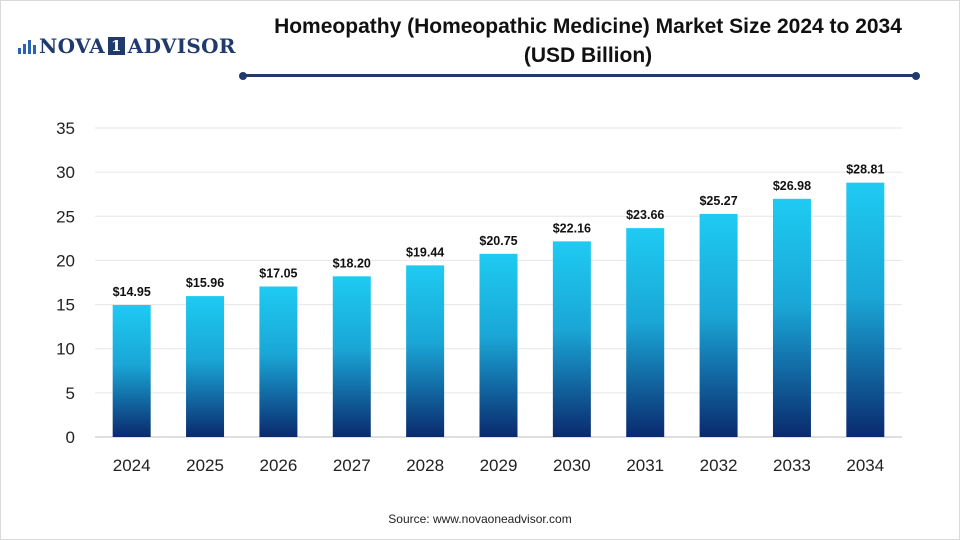 The height and width of the screenshot is (540, 960). Describe the element at coordinates (645, 465) in the screenshot. I see `x-tick-label: 2031` at that location.